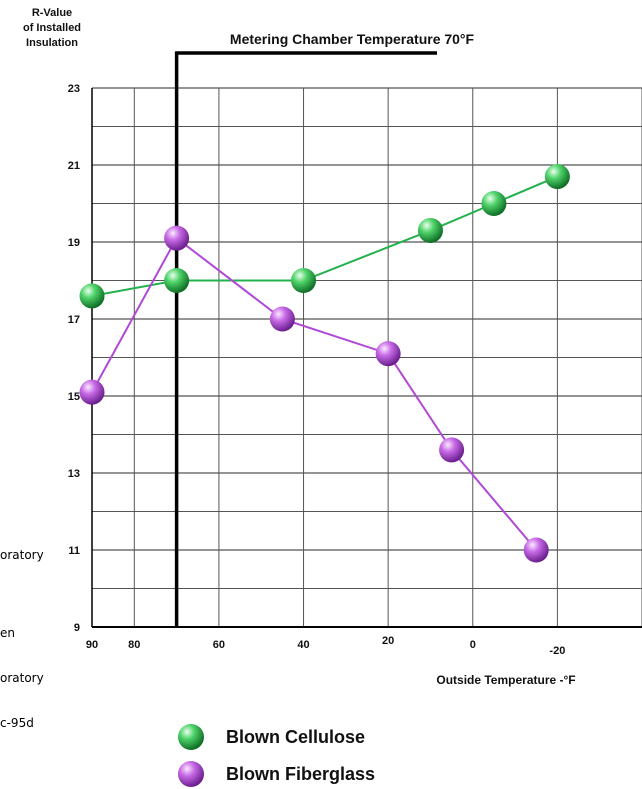 Image resolution: width=642 pixels, height=789 pixels. I want to click on y-axis-label-line: of Installed, so click(52, 28).